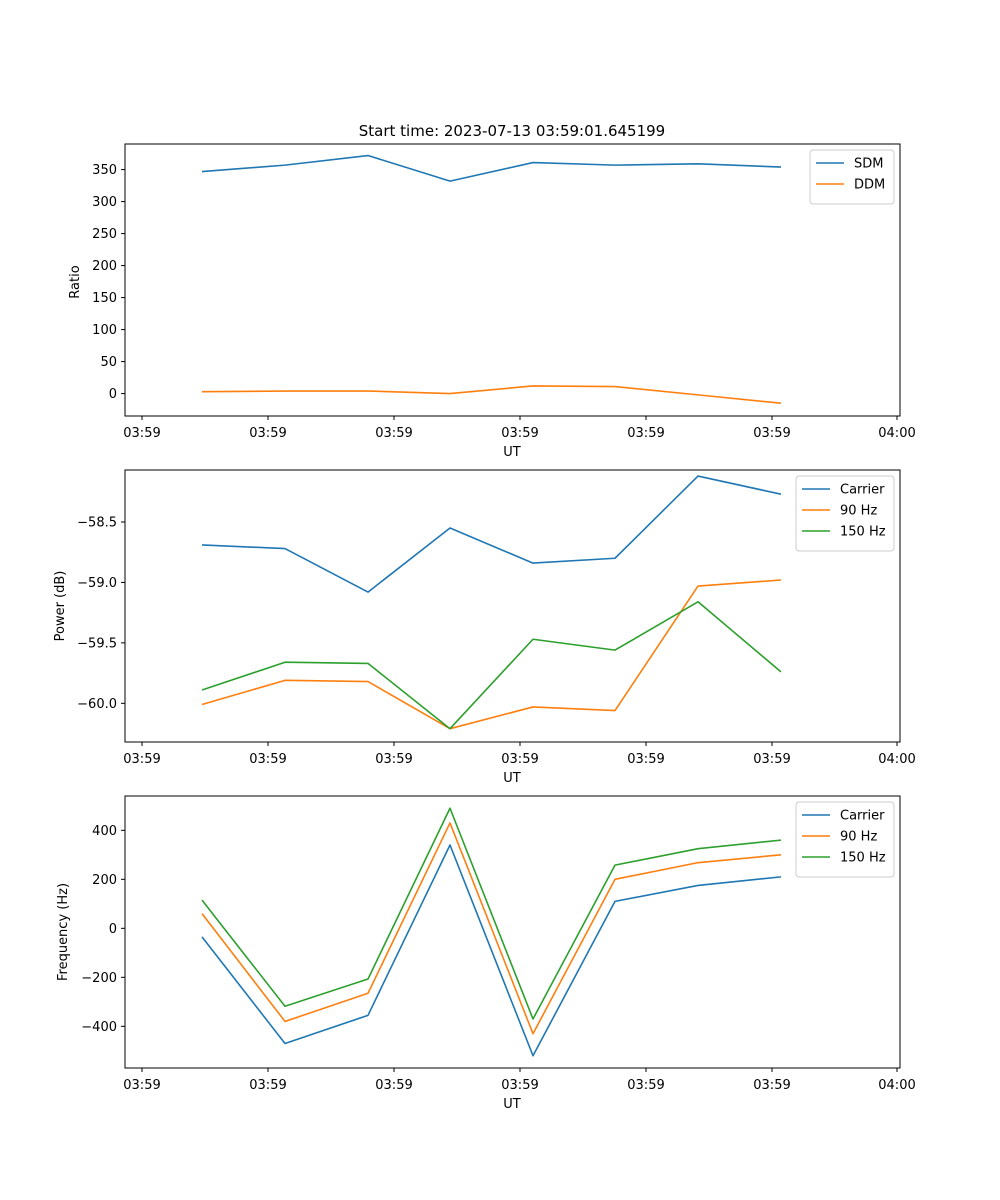 The height and width of the screenshot is (1200, 1000). What do you see at coordinates (97, 643) in the screenshot?
I see `y-tick-label: −59.5` at bounding box center [97, 643].